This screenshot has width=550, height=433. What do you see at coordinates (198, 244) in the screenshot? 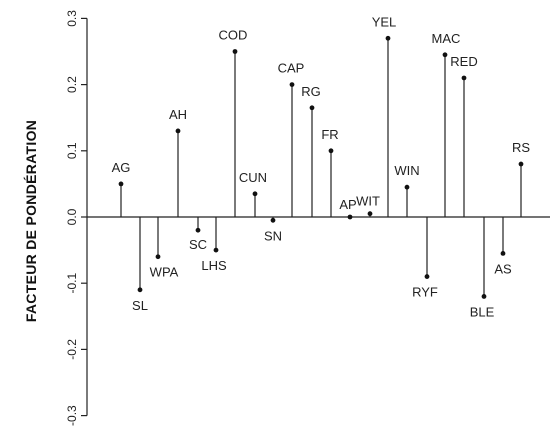
I see `label-sc: SC` at bounding box center [198, 244].